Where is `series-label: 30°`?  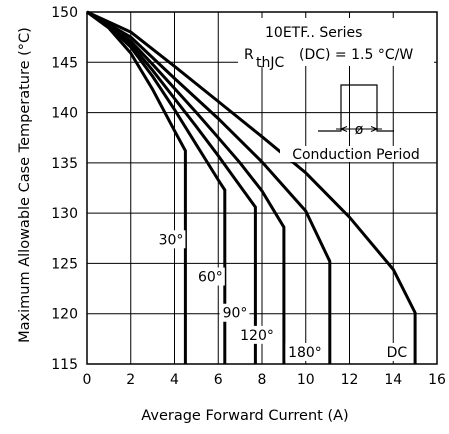
series-label: 30° is located at coordinates (171, 240).